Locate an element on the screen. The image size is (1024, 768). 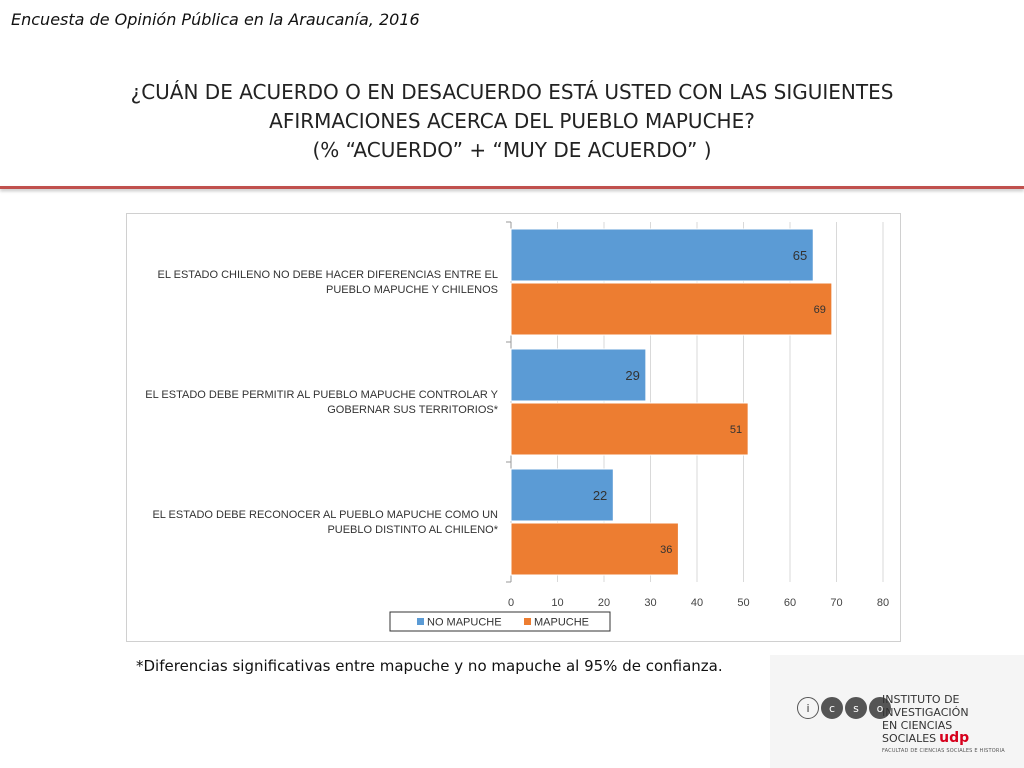
question-line-3: (% “ACUERDO” + “MUY DE ACUERDO” ) is located at coordinates (512, 150).